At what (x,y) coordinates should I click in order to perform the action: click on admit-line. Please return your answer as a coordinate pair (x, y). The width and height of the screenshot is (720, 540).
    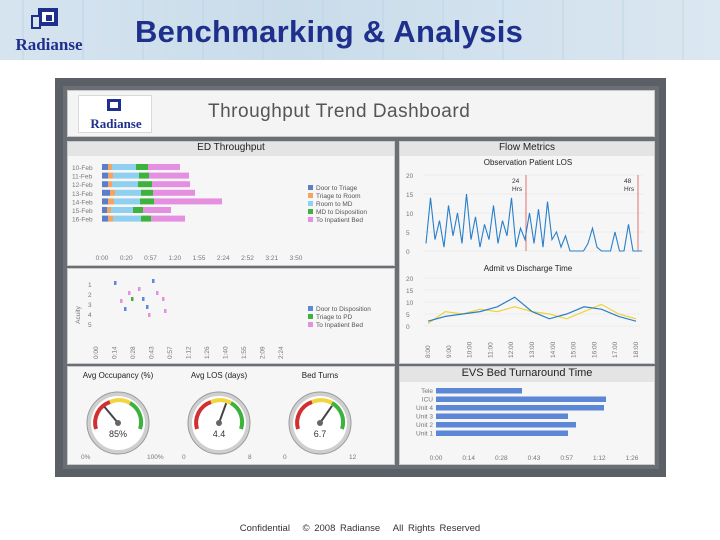
    Looking at the image, I should click on (532, 309).